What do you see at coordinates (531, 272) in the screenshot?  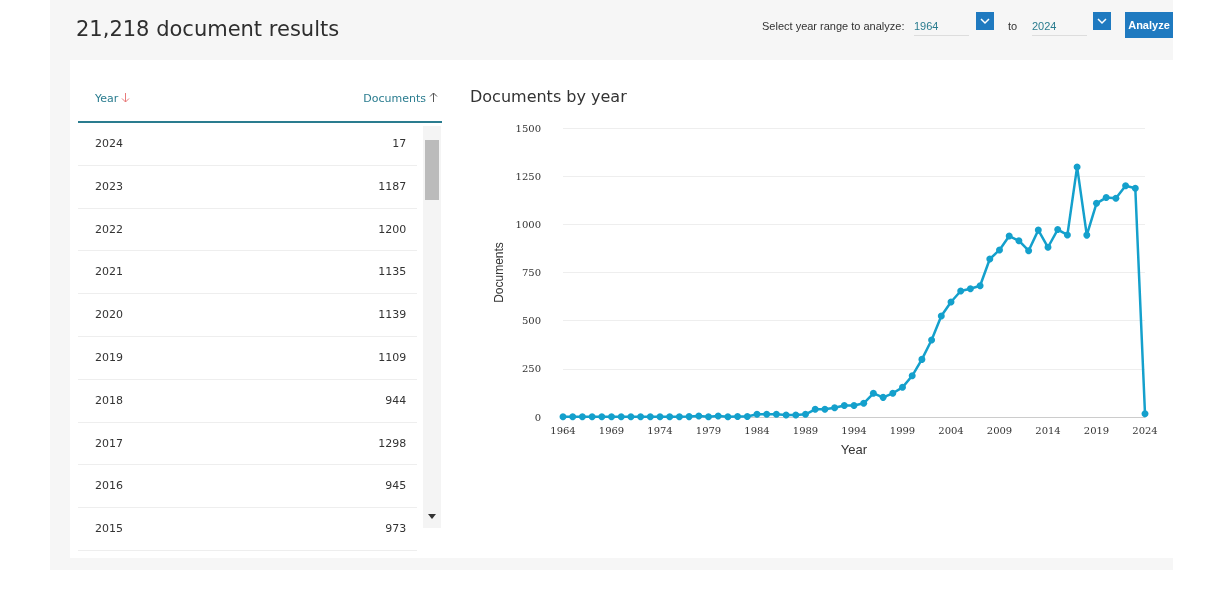 I see `y-tick-label: 750` at bounding box center [531, 272].